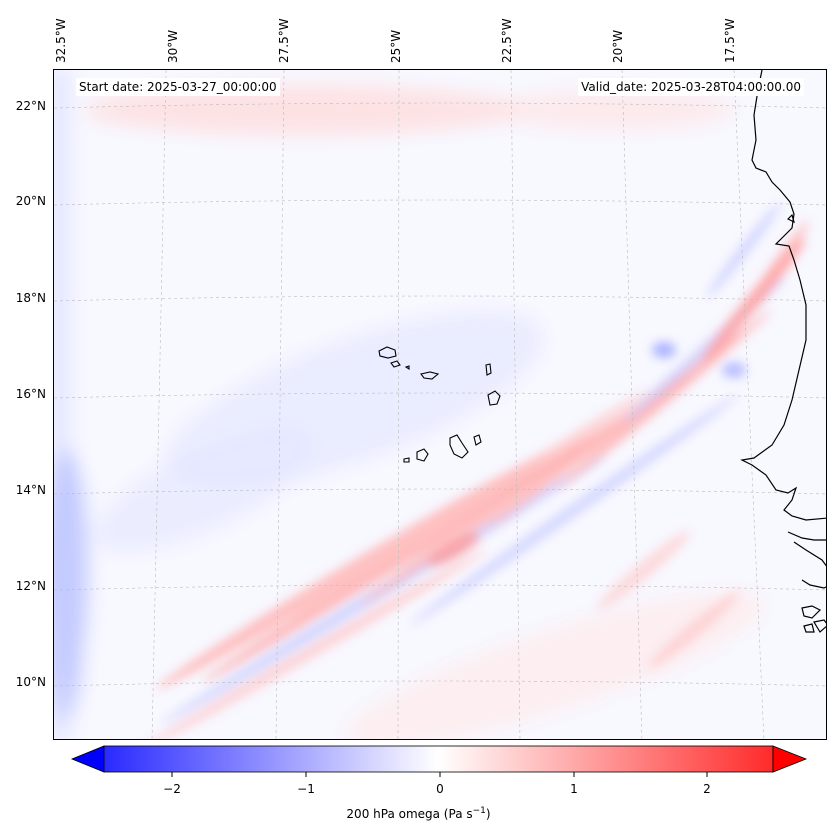 Image resolution: width=837 pixels, height=839 pixels. What do you see at coordinates (479, 811) in the screenshot?
I see `colorbar-label-superscript: −1` at bounding box center [479, 811].